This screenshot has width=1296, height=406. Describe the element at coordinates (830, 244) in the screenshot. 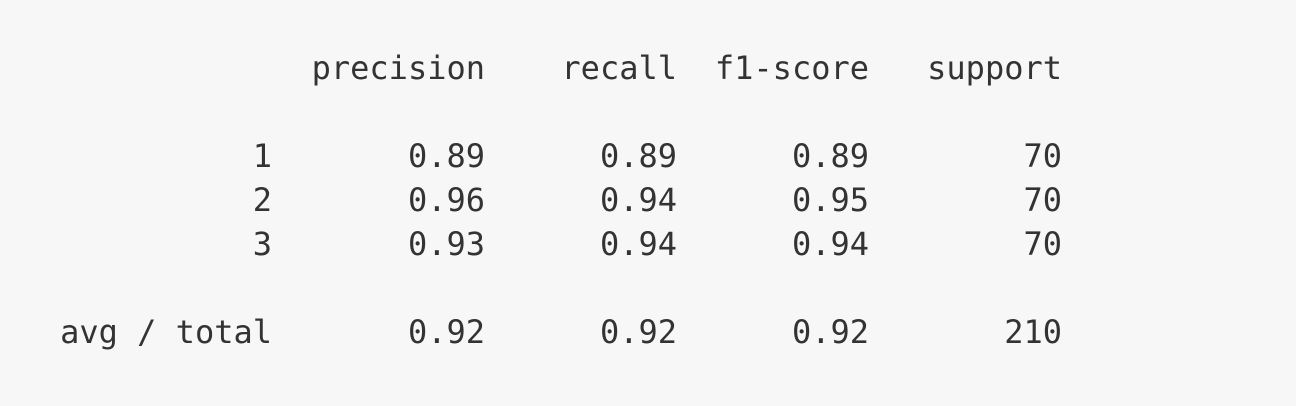

I see `row-f1-score: 0.94` at that location.